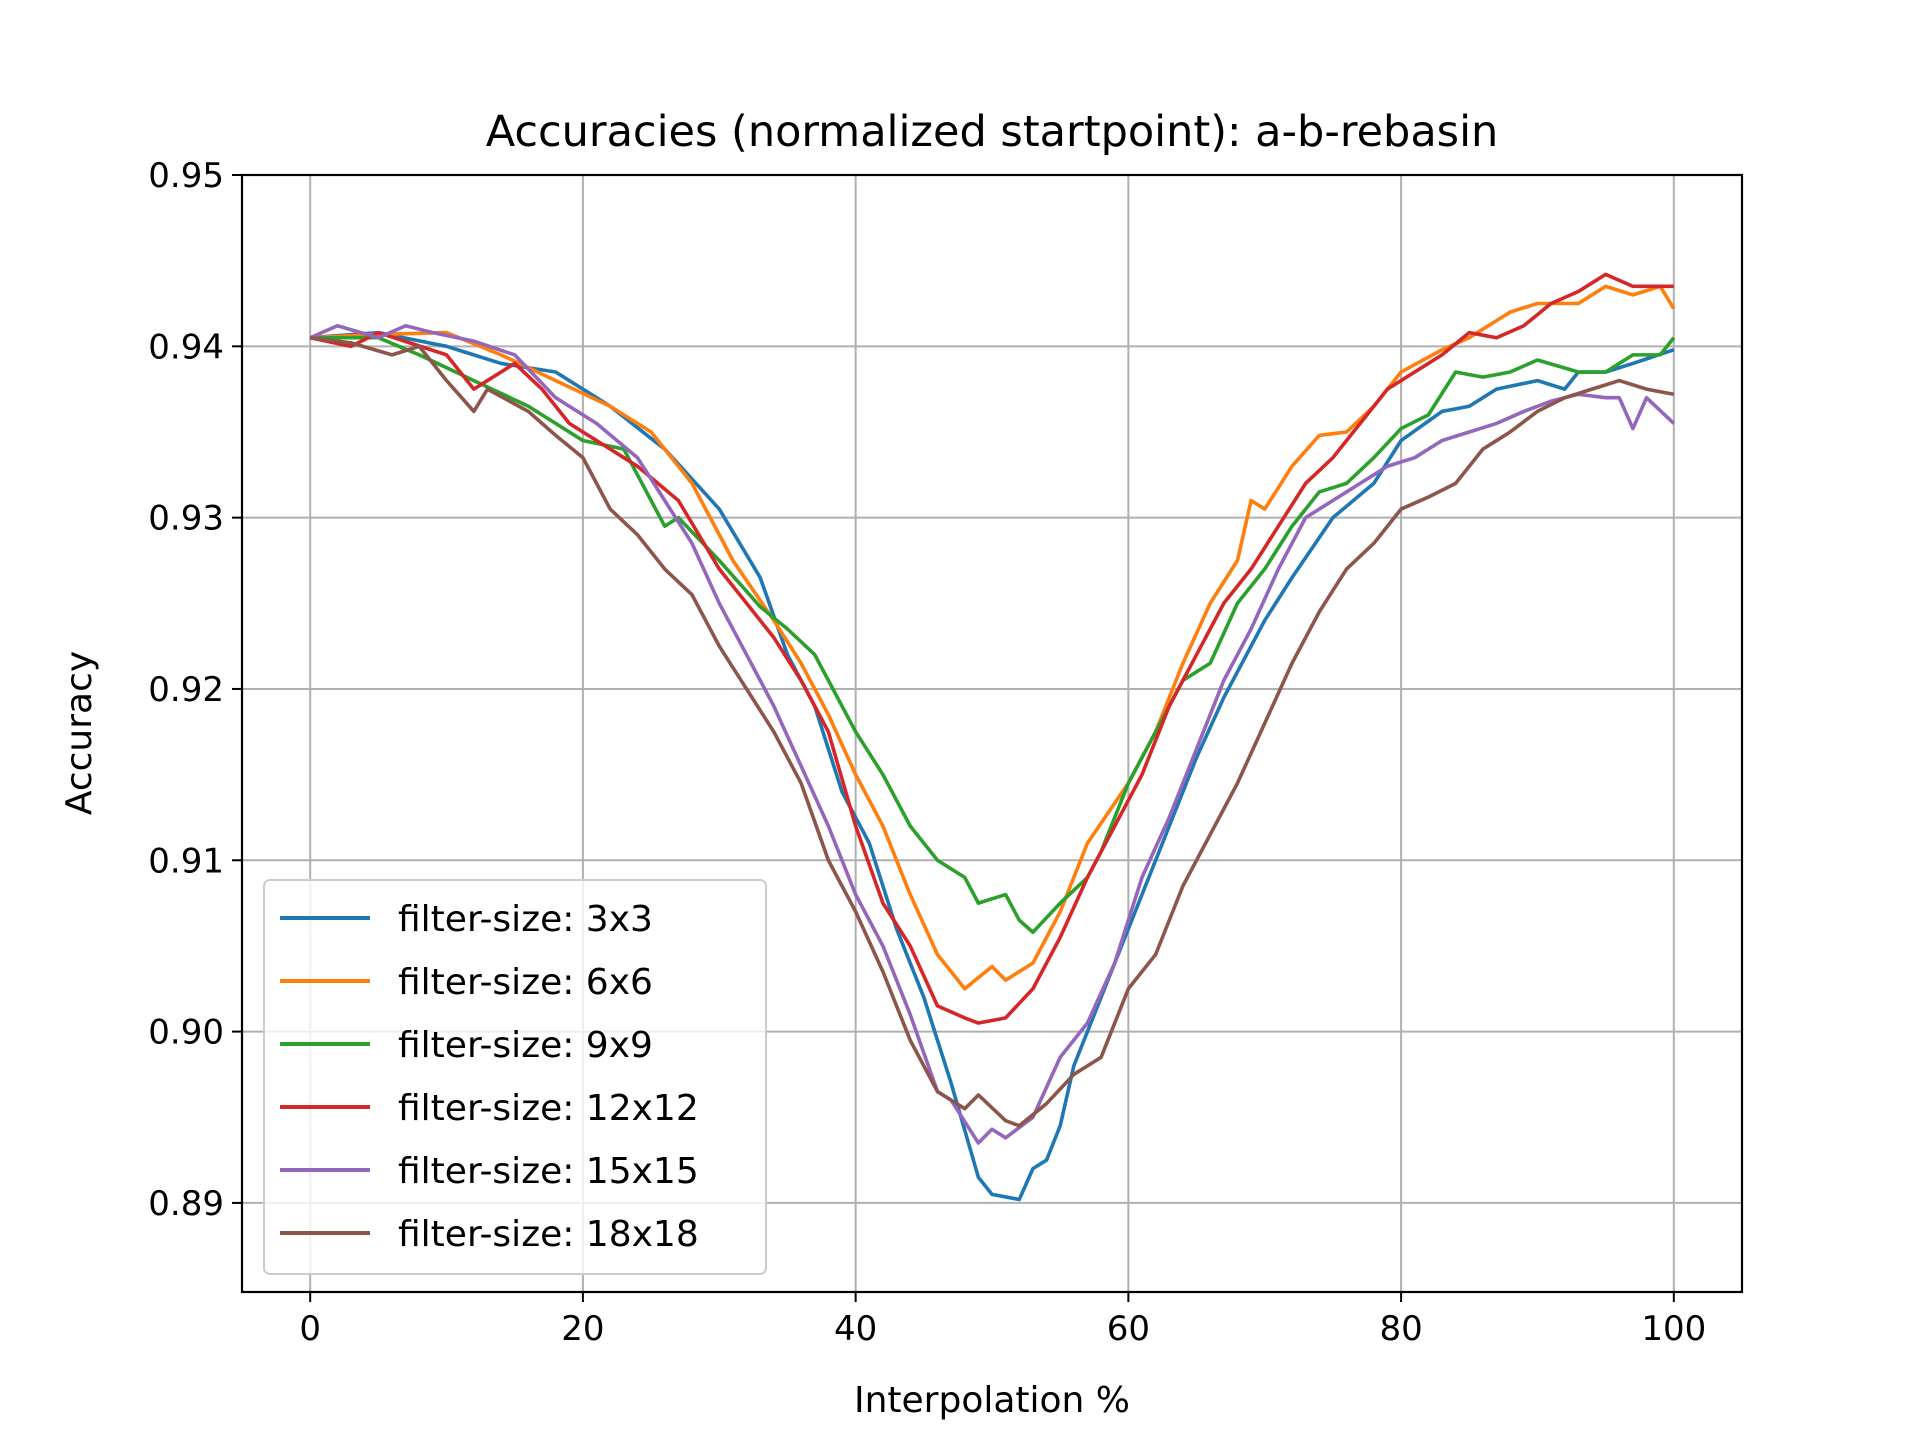 This screenshot has height=1440, width=1920. What do you see at coordinates (79, 733) in the screenshot?
I see `y-axis-label: Accuracy` at bounding box center [79, 733].